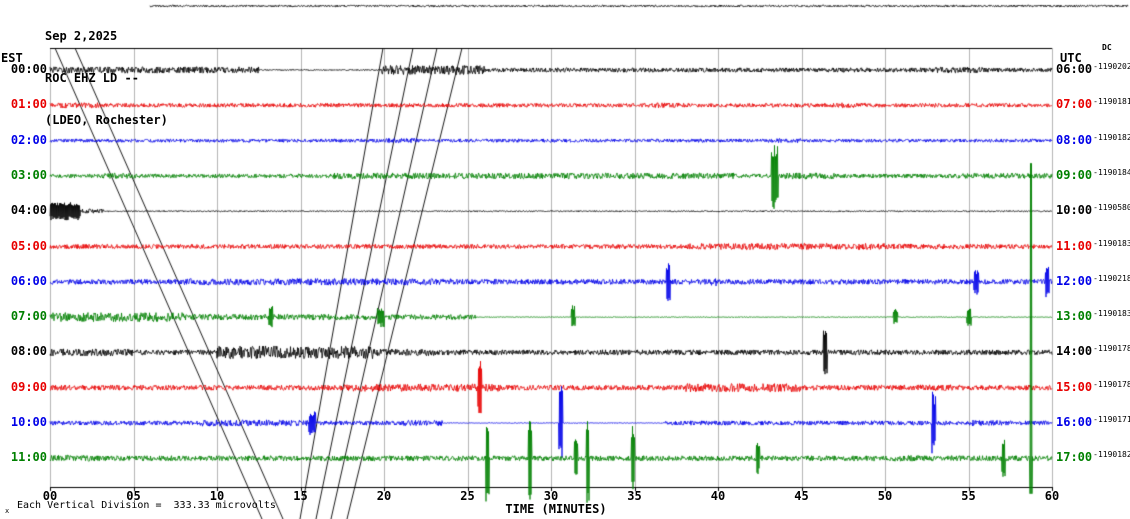 Image resolution: width=1130 pixels, height=519 pixels. I want to click on utc-label-17:00: 17:00-1190182, so click(1093, 457).